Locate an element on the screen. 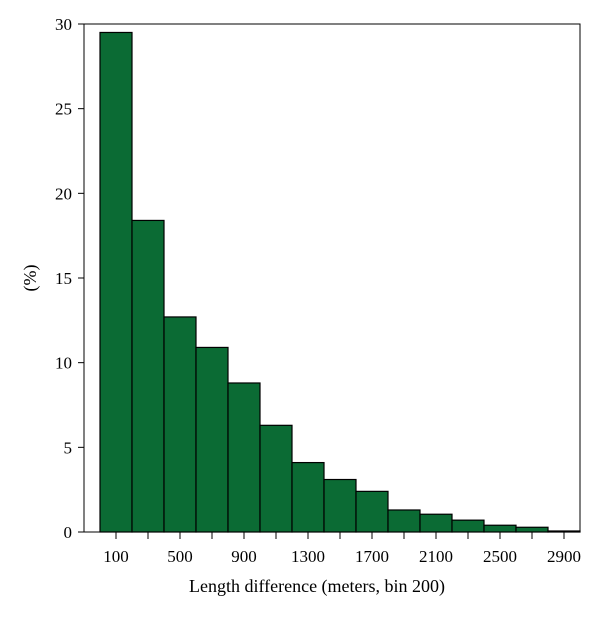 This screenshot has height=617, width=600. x-tick-label: 1300 is located at coordinates (308, 556).